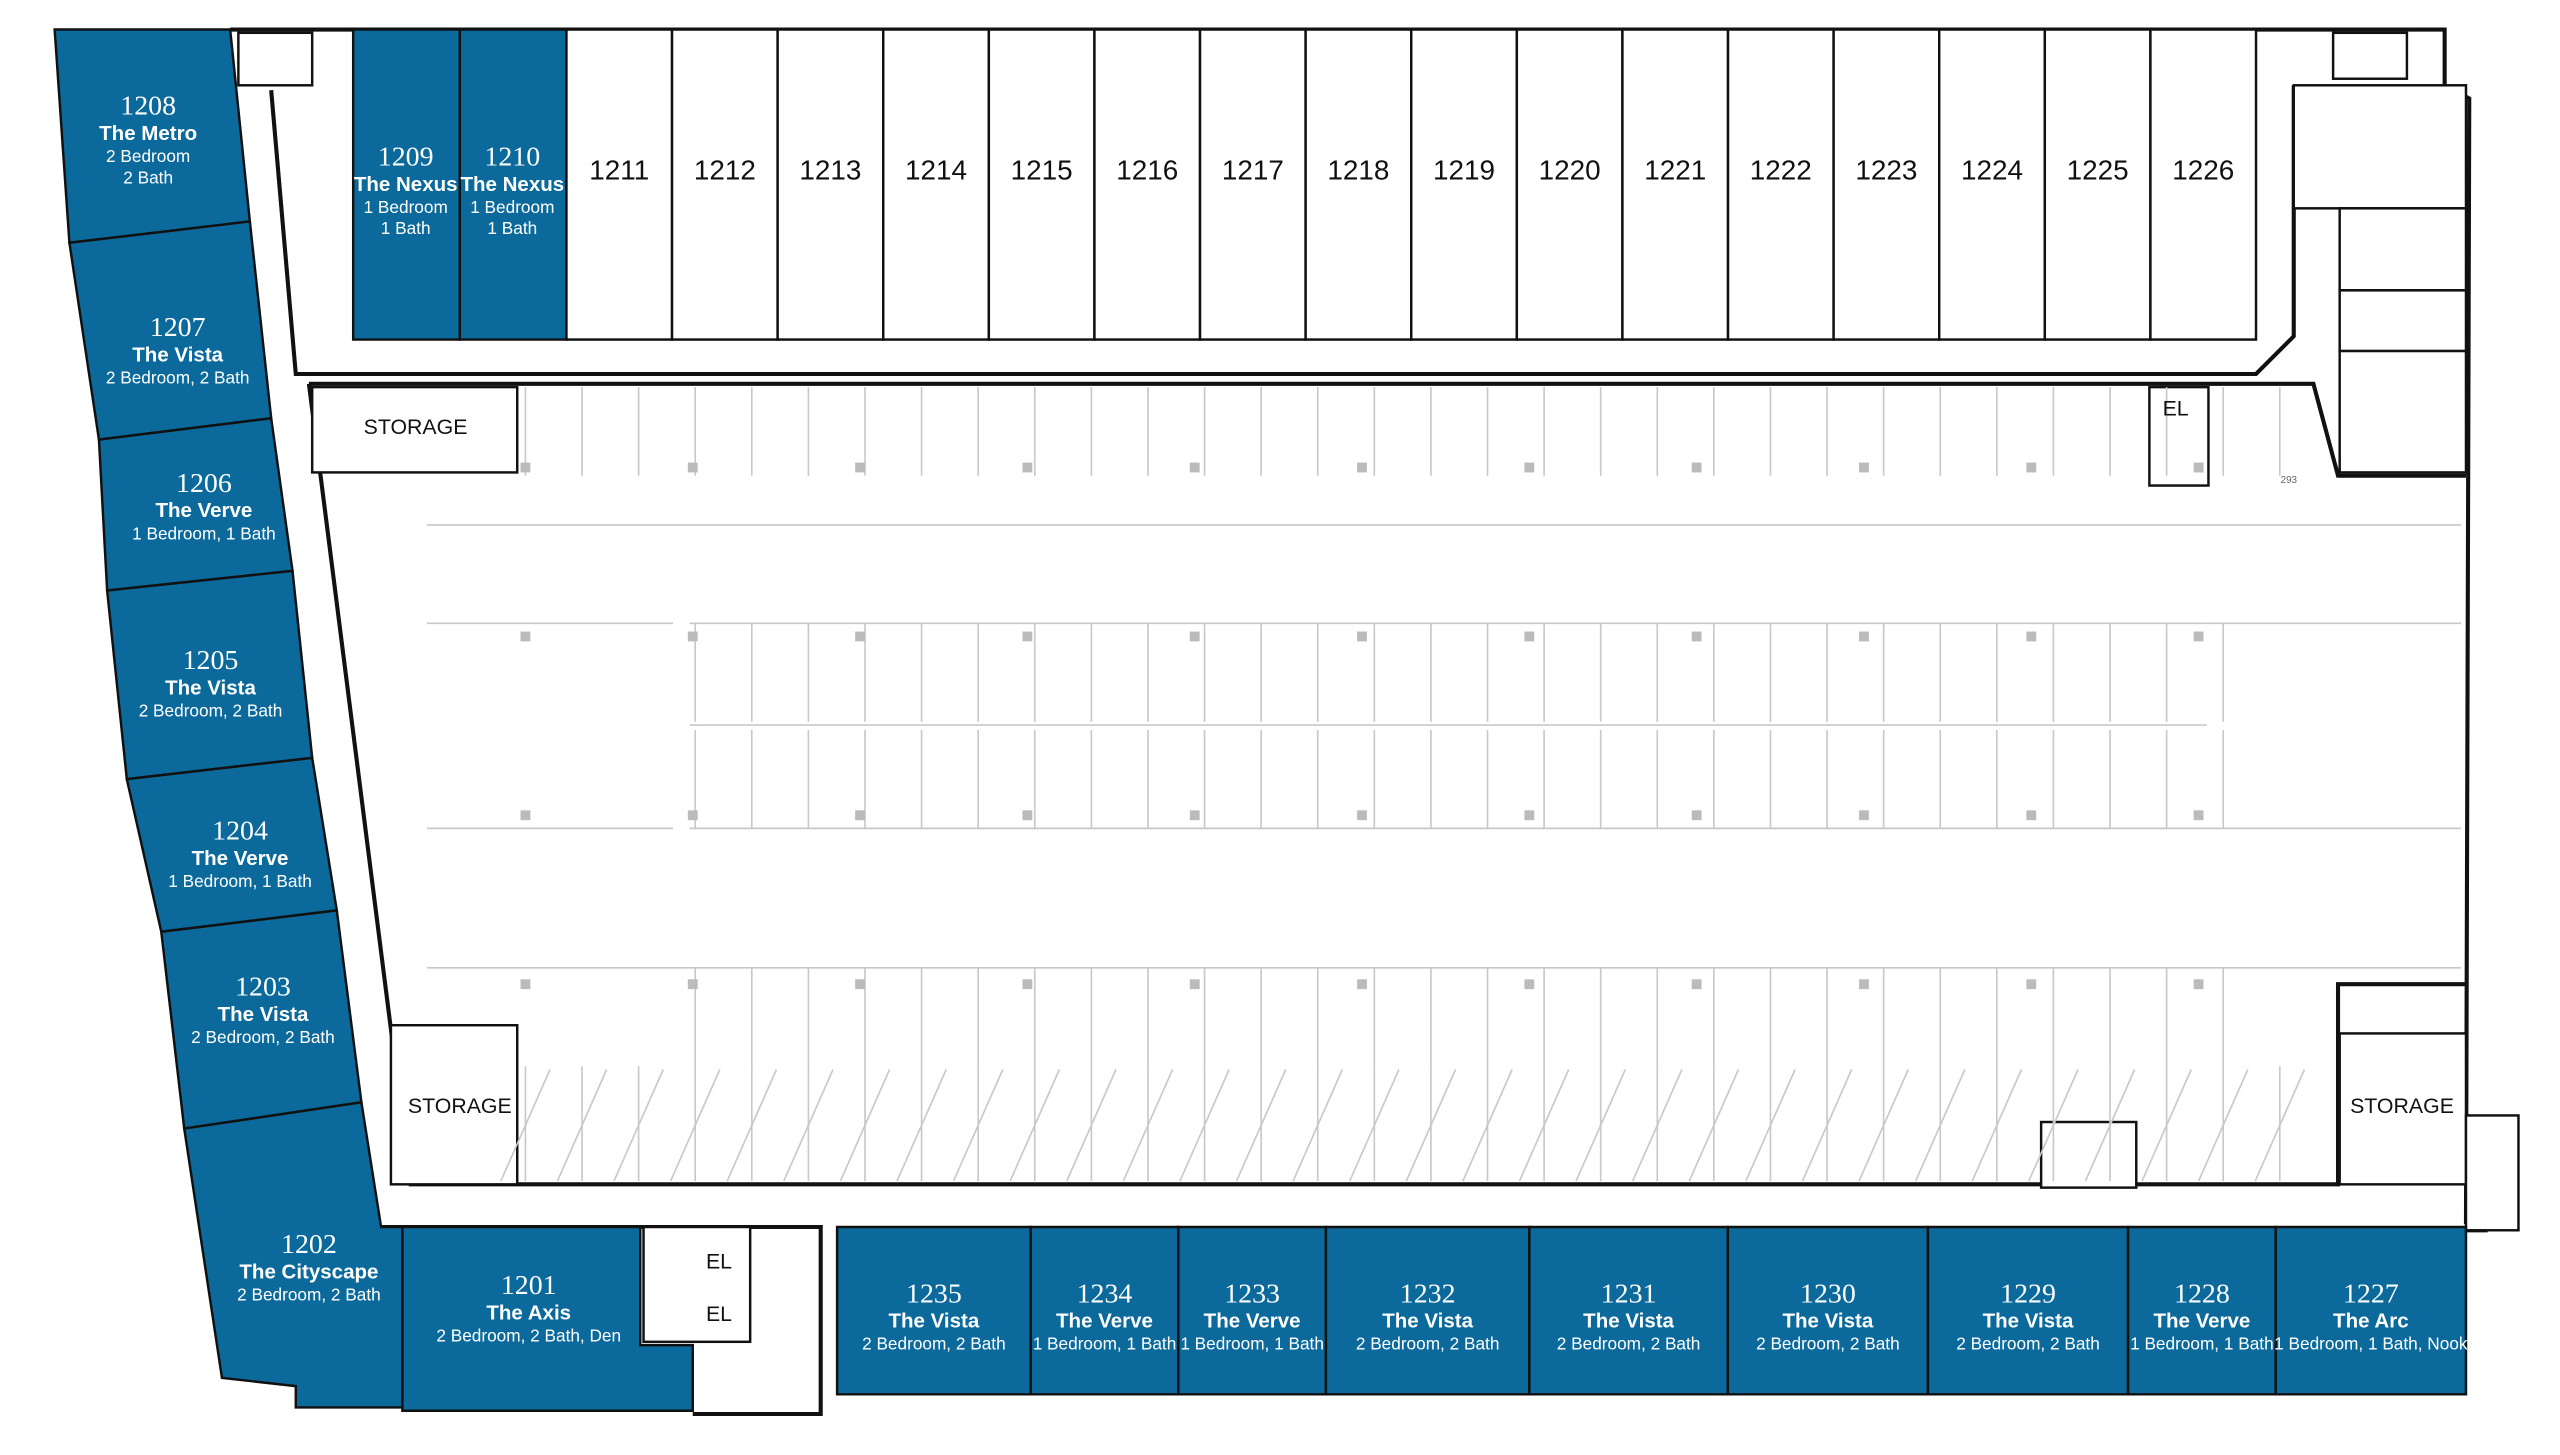  Describe the element at coordinates (406, 157) in the screenshot. I see `unit-number: 1209` at that location.